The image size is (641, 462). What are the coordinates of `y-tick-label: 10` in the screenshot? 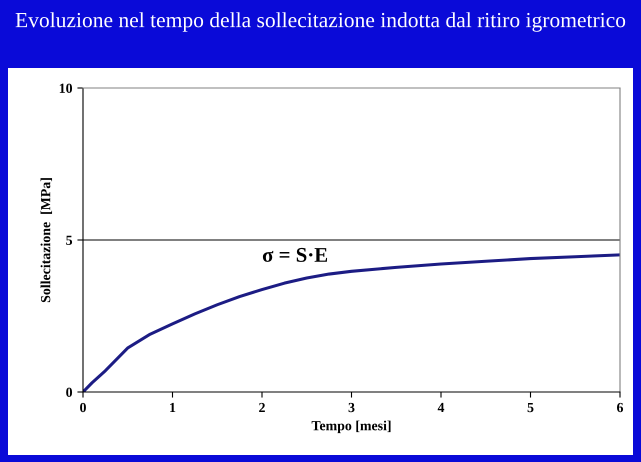 It's located at (66, 88).